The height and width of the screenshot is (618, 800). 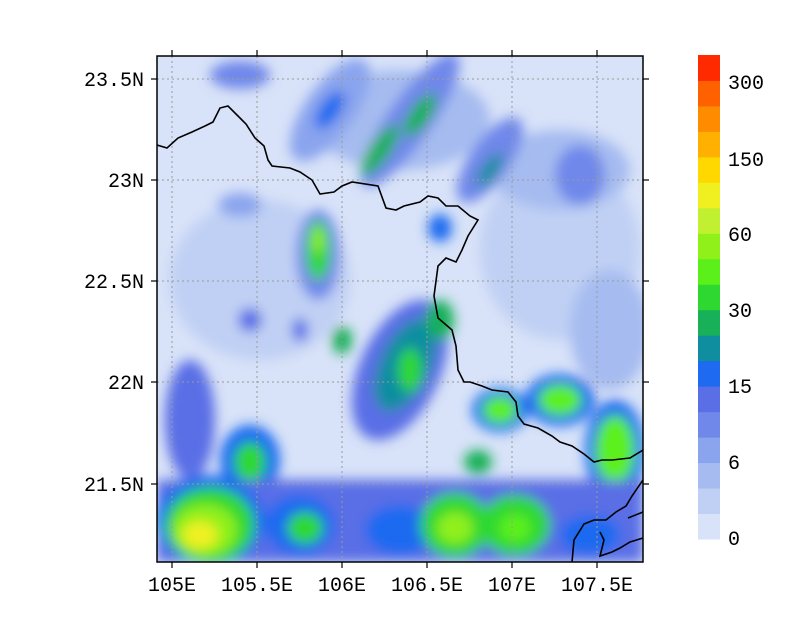 I want to click on lat-labels: 23.5N 23N 22.5N 22N 21.5N, so click(x=114, y=284).